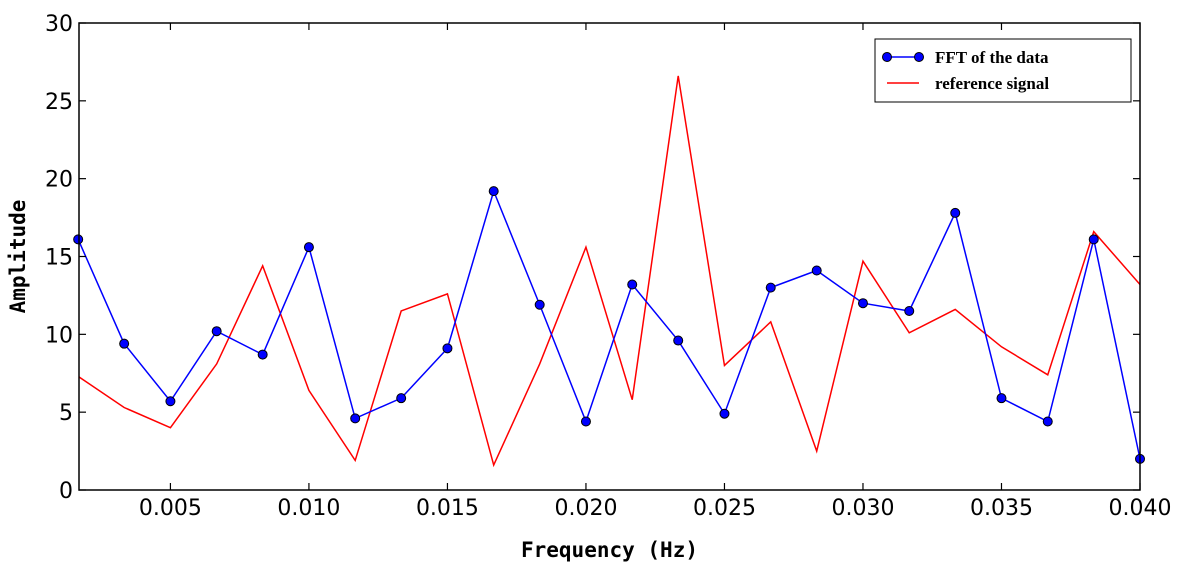 The height and width of the screenshot is (565, 1179). What do you see at coordinates (170, 508) in the screenshot?
I see `x-tick-label: 0.005` at bounding box center [170, 508].